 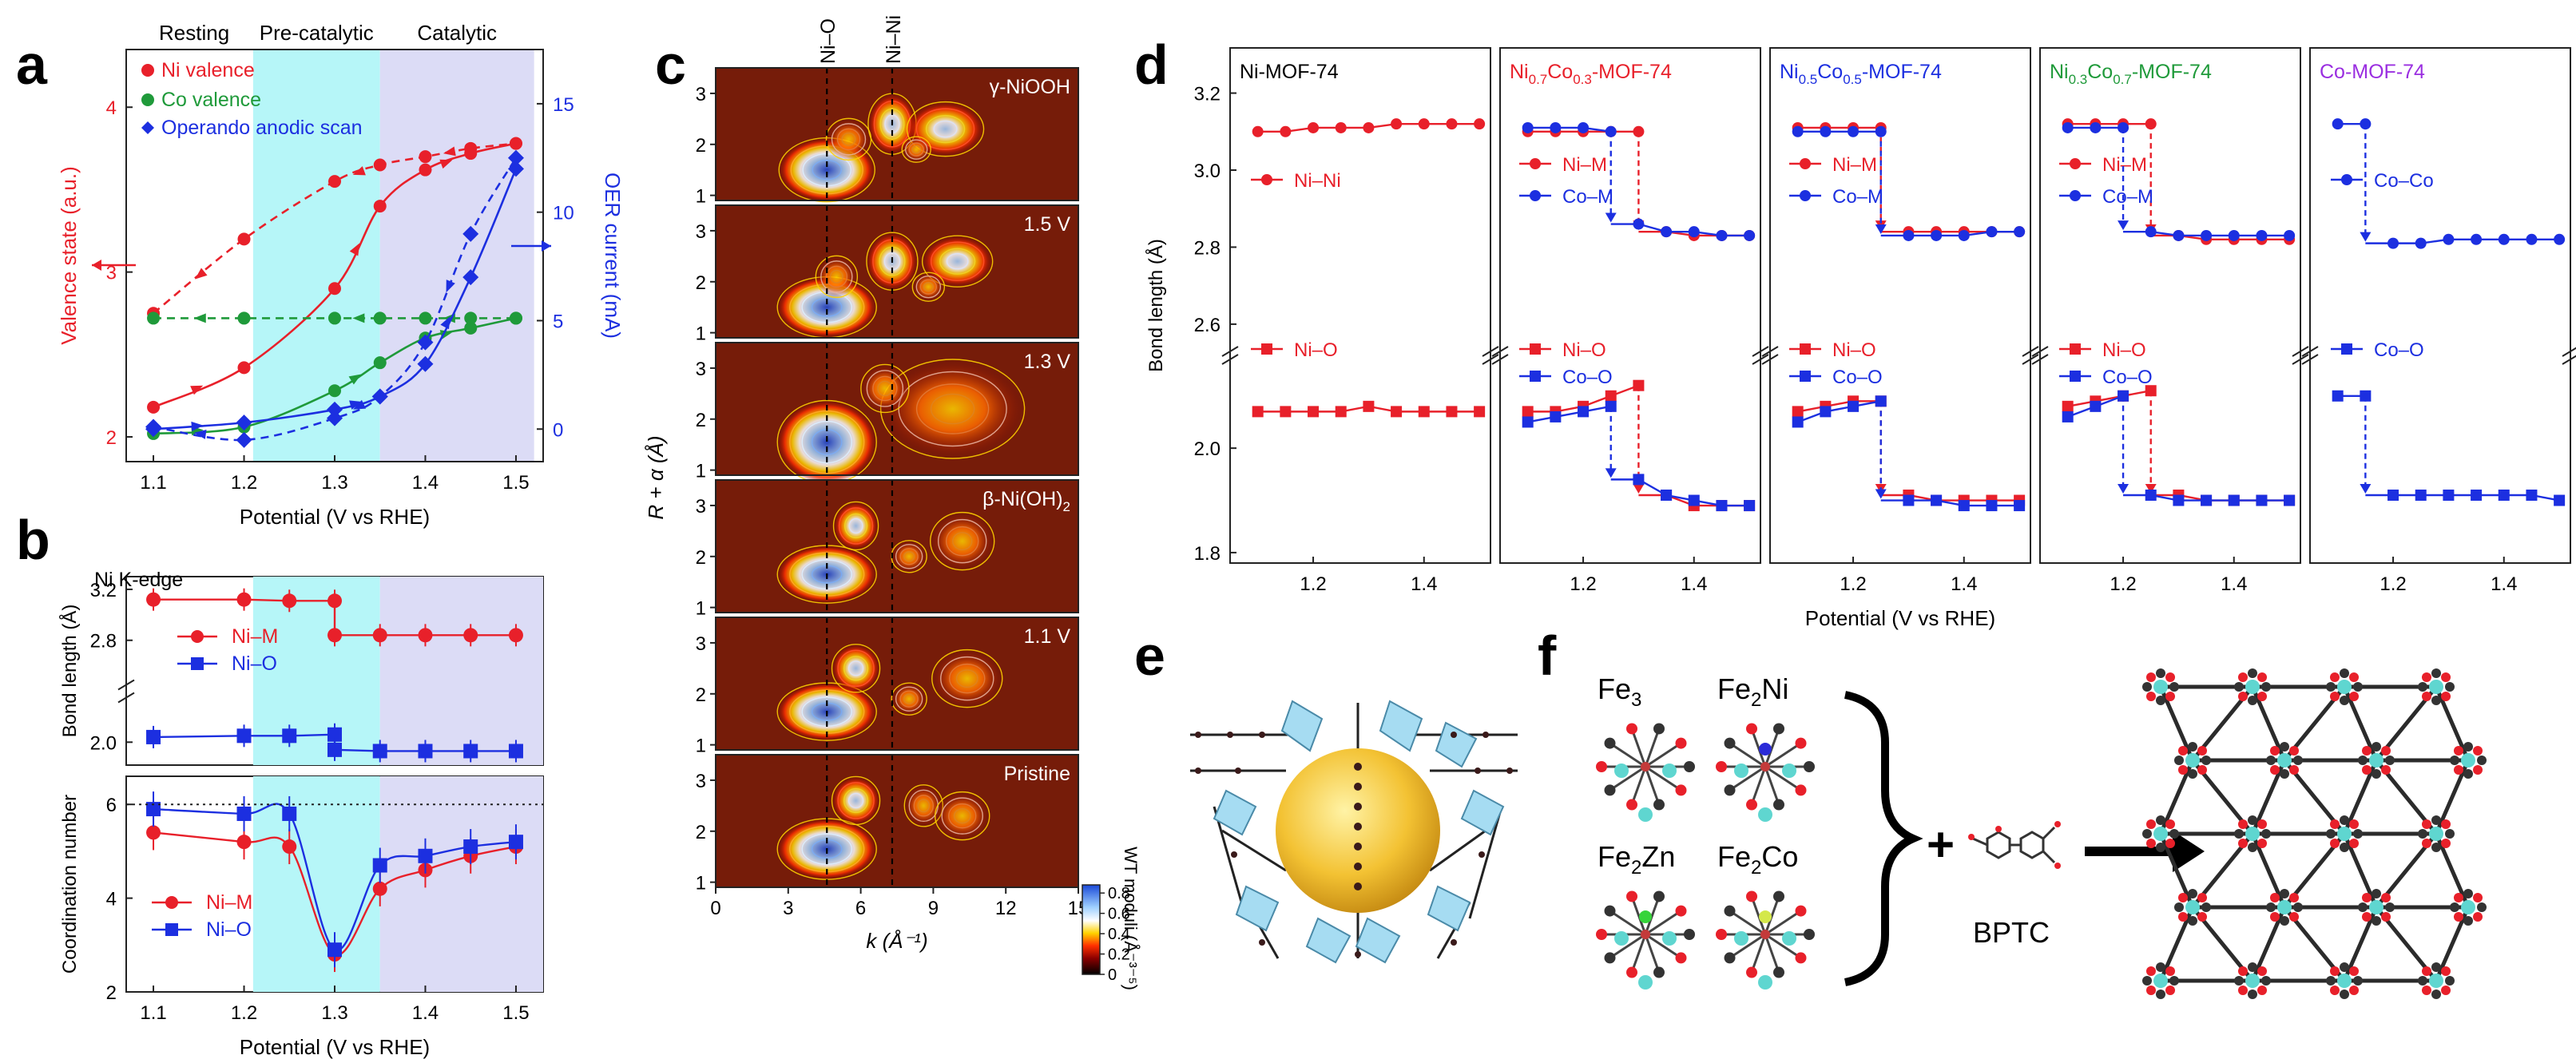 What do you see at coordinates (450, 151) in the screenshot?
I see `panel-a-direction-arrow` at bounding box center [450, 151].